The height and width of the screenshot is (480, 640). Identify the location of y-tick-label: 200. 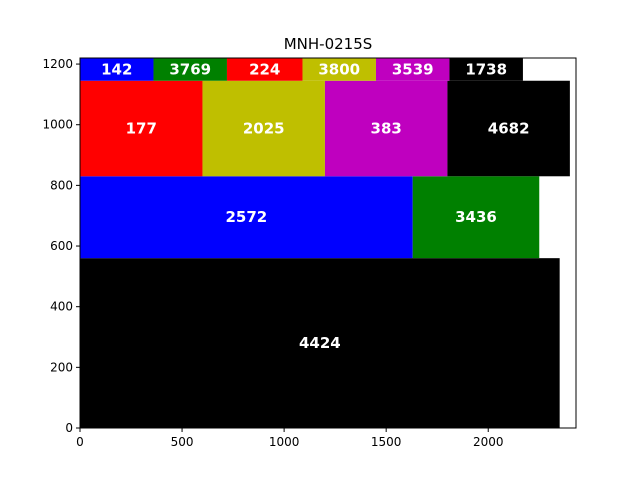
(61, 367).